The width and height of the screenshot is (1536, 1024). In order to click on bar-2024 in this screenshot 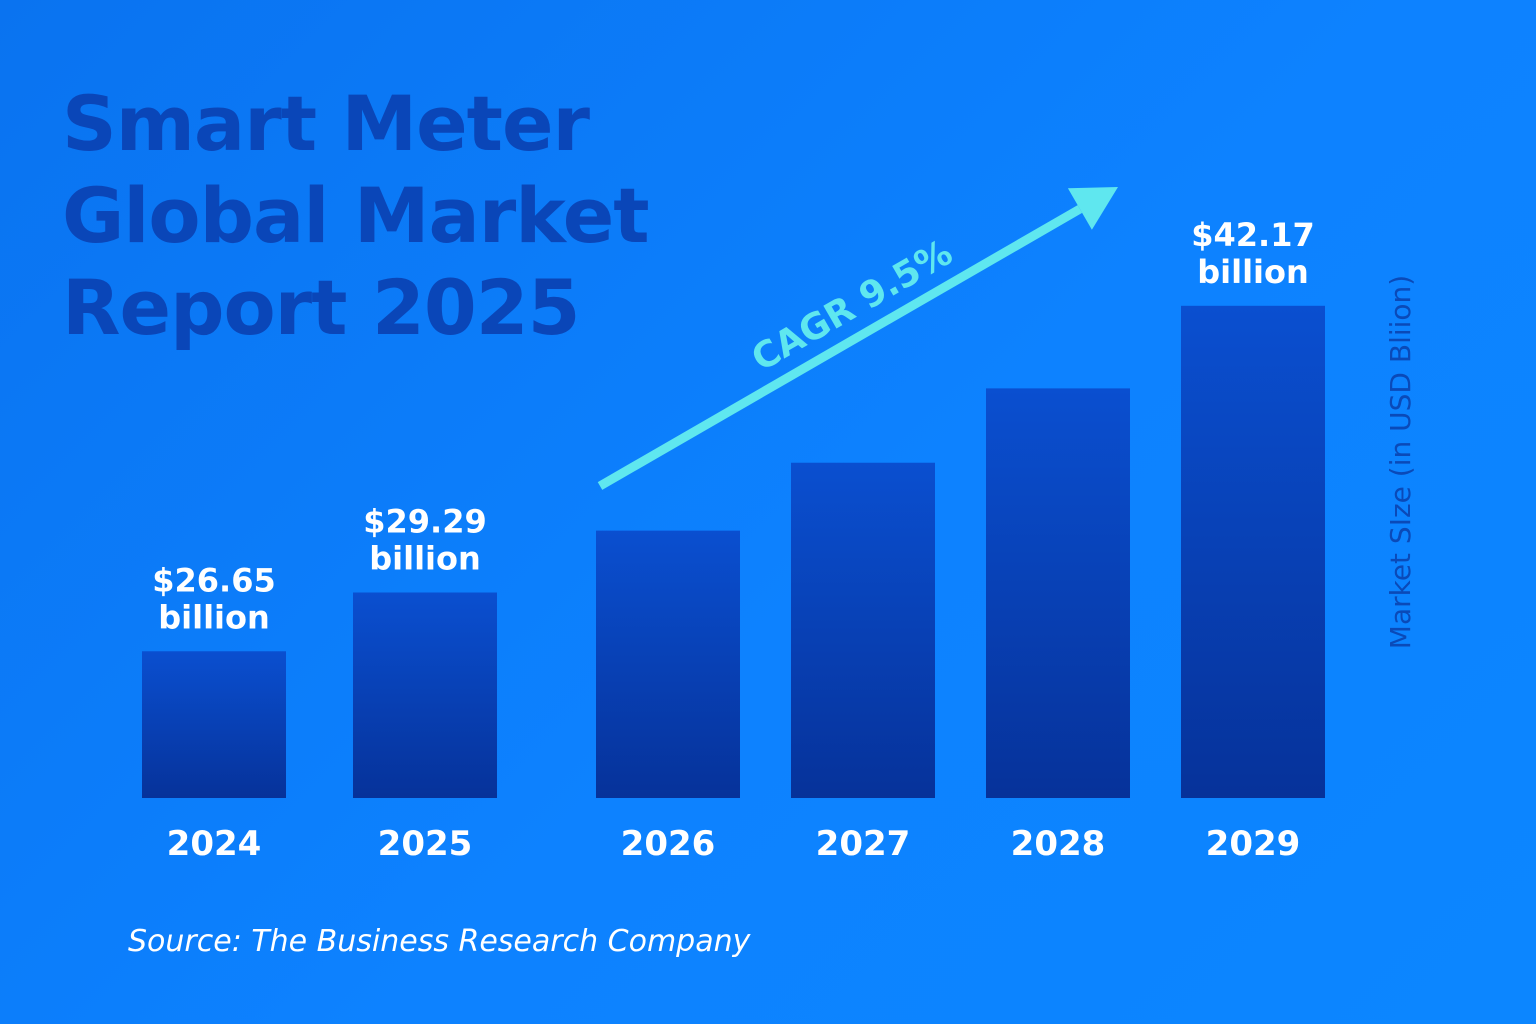, I will do `click(214, 724)`.